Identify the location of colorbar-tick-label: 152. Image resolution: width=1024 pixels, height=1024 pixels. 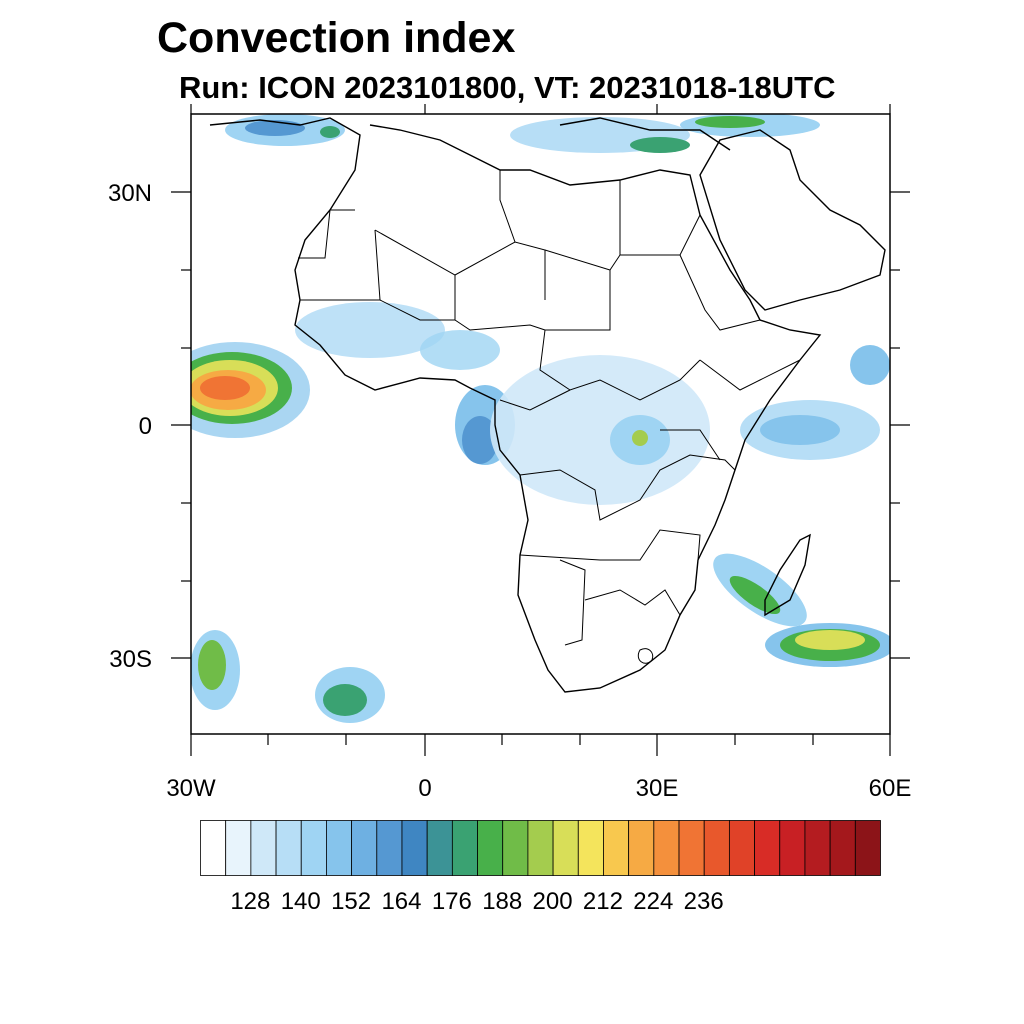
(351, 901).